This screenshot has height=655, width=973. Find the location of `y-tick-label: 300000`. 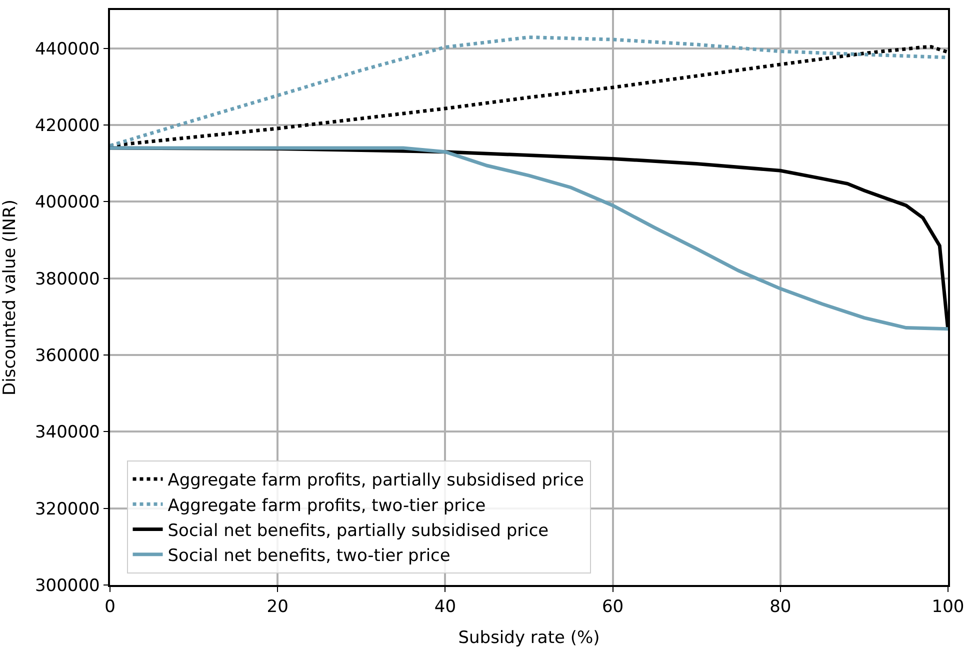

y-tick-label: 300000 is located at coordinates (67, 586).